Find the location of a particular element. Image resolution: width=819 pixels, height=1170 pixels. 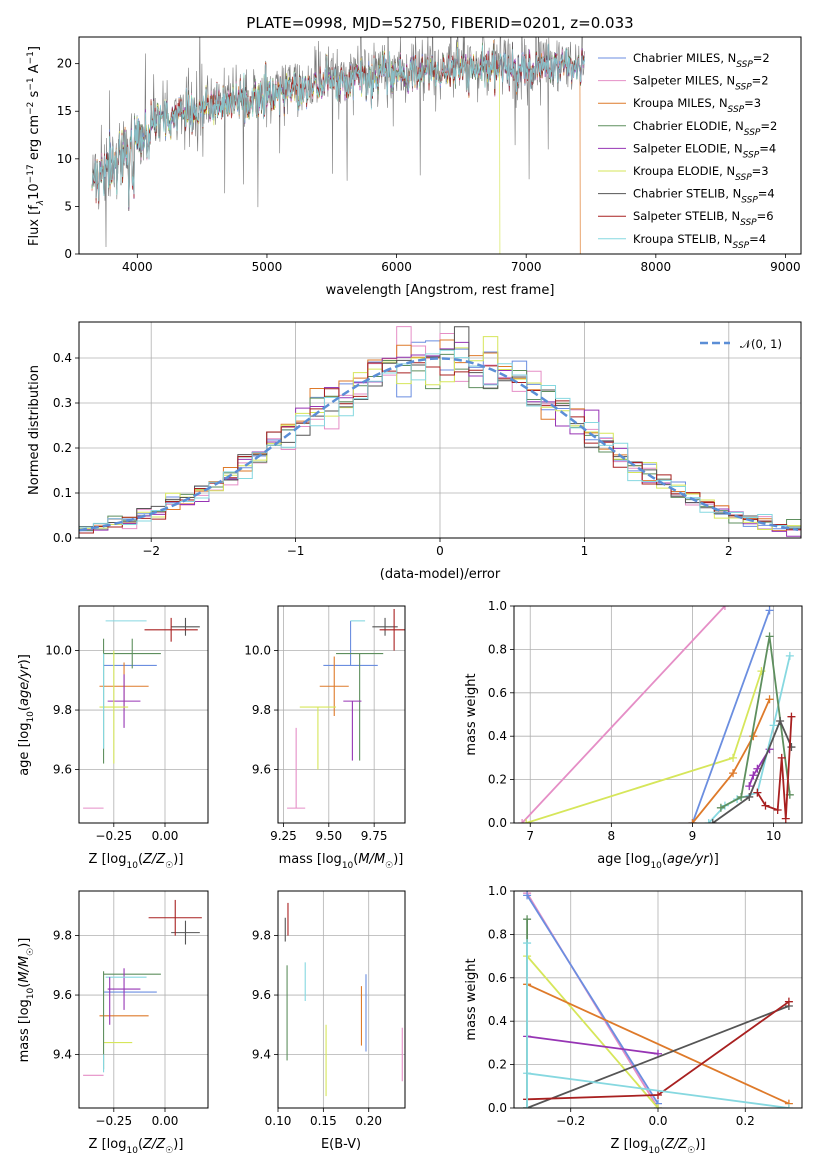

label-part: =2 is located at coordinates (768, 126).